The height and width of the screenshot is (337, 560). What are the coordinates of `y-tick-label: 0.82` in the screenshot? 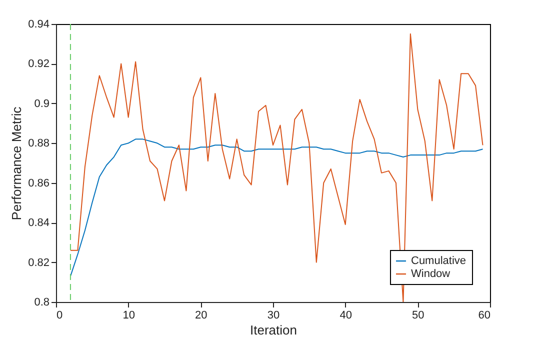 It's located at (39, 262).